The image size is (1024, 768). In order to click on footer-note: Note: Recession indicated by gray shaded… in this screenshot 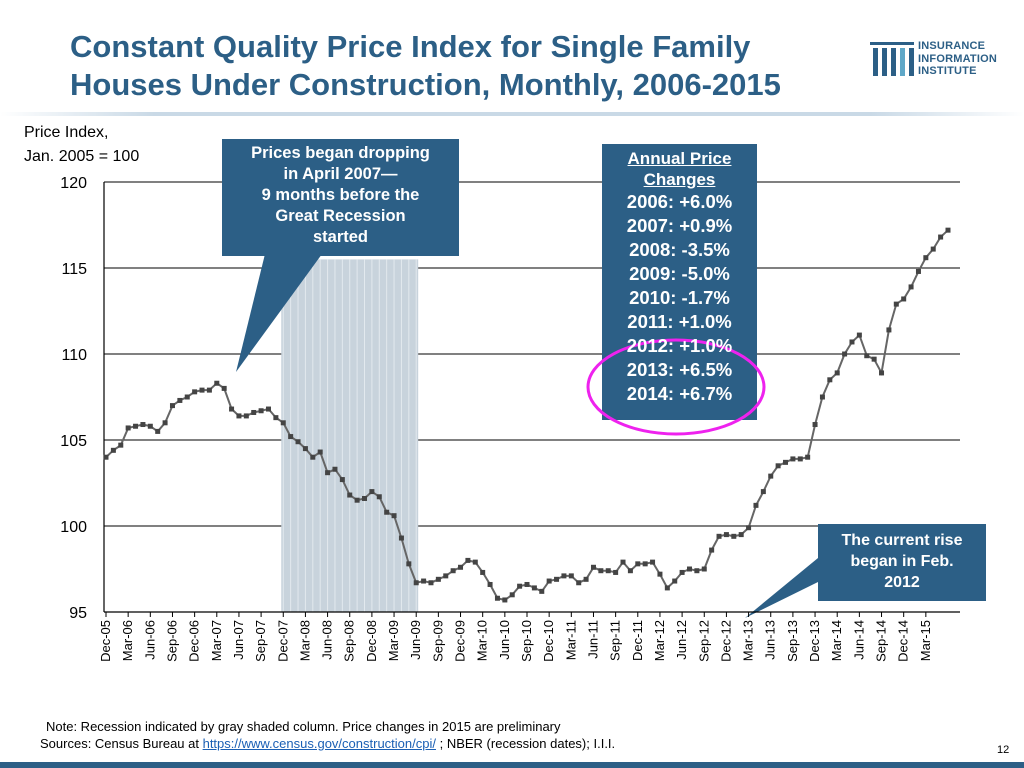, I will do `click(303, 726)`.